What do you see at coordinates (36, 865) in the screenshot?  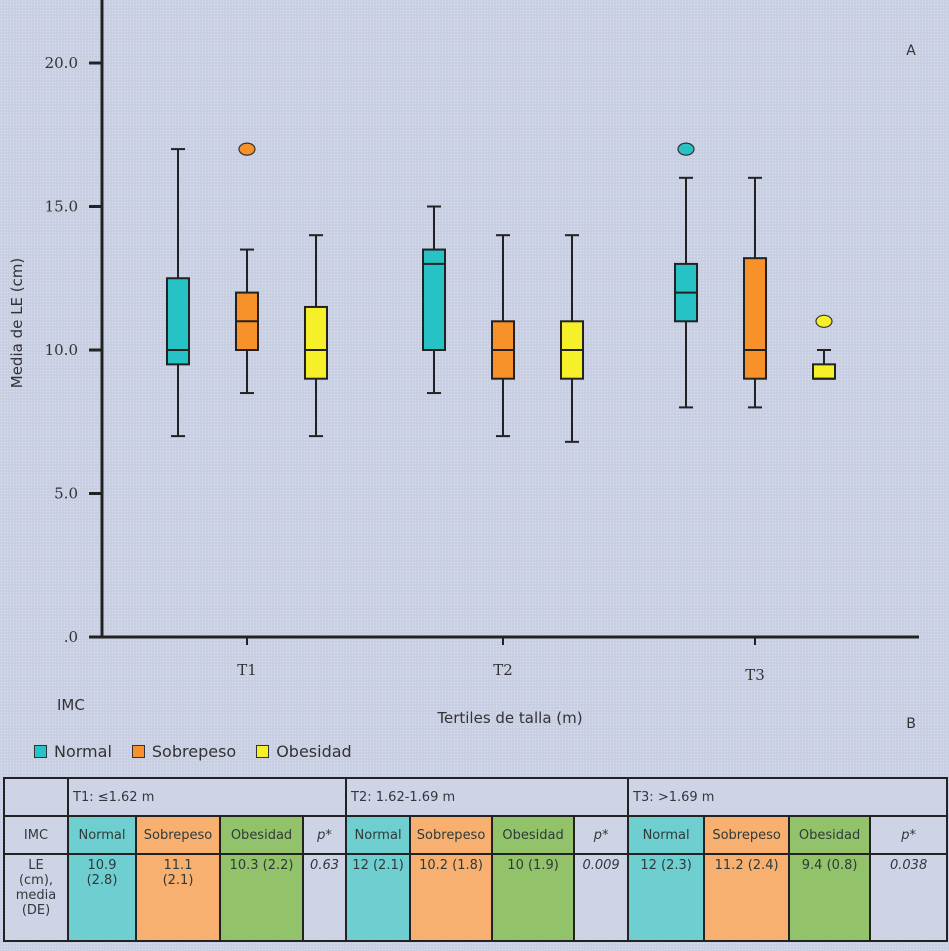 I see `row-label-le-line: LE` at bounding box center [36, 865].